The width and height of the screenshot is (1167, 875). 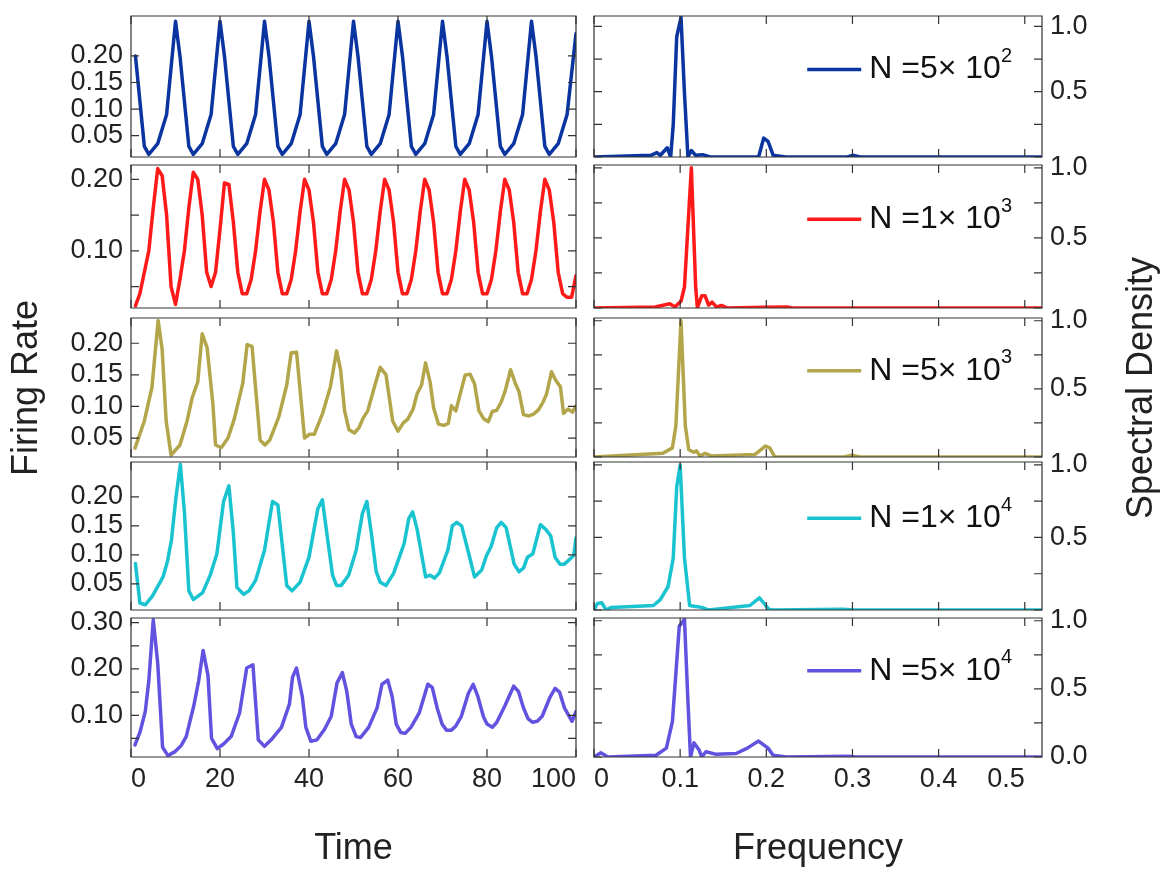 I want to click on x-tick-label: 80, so click(x=487, y=777).